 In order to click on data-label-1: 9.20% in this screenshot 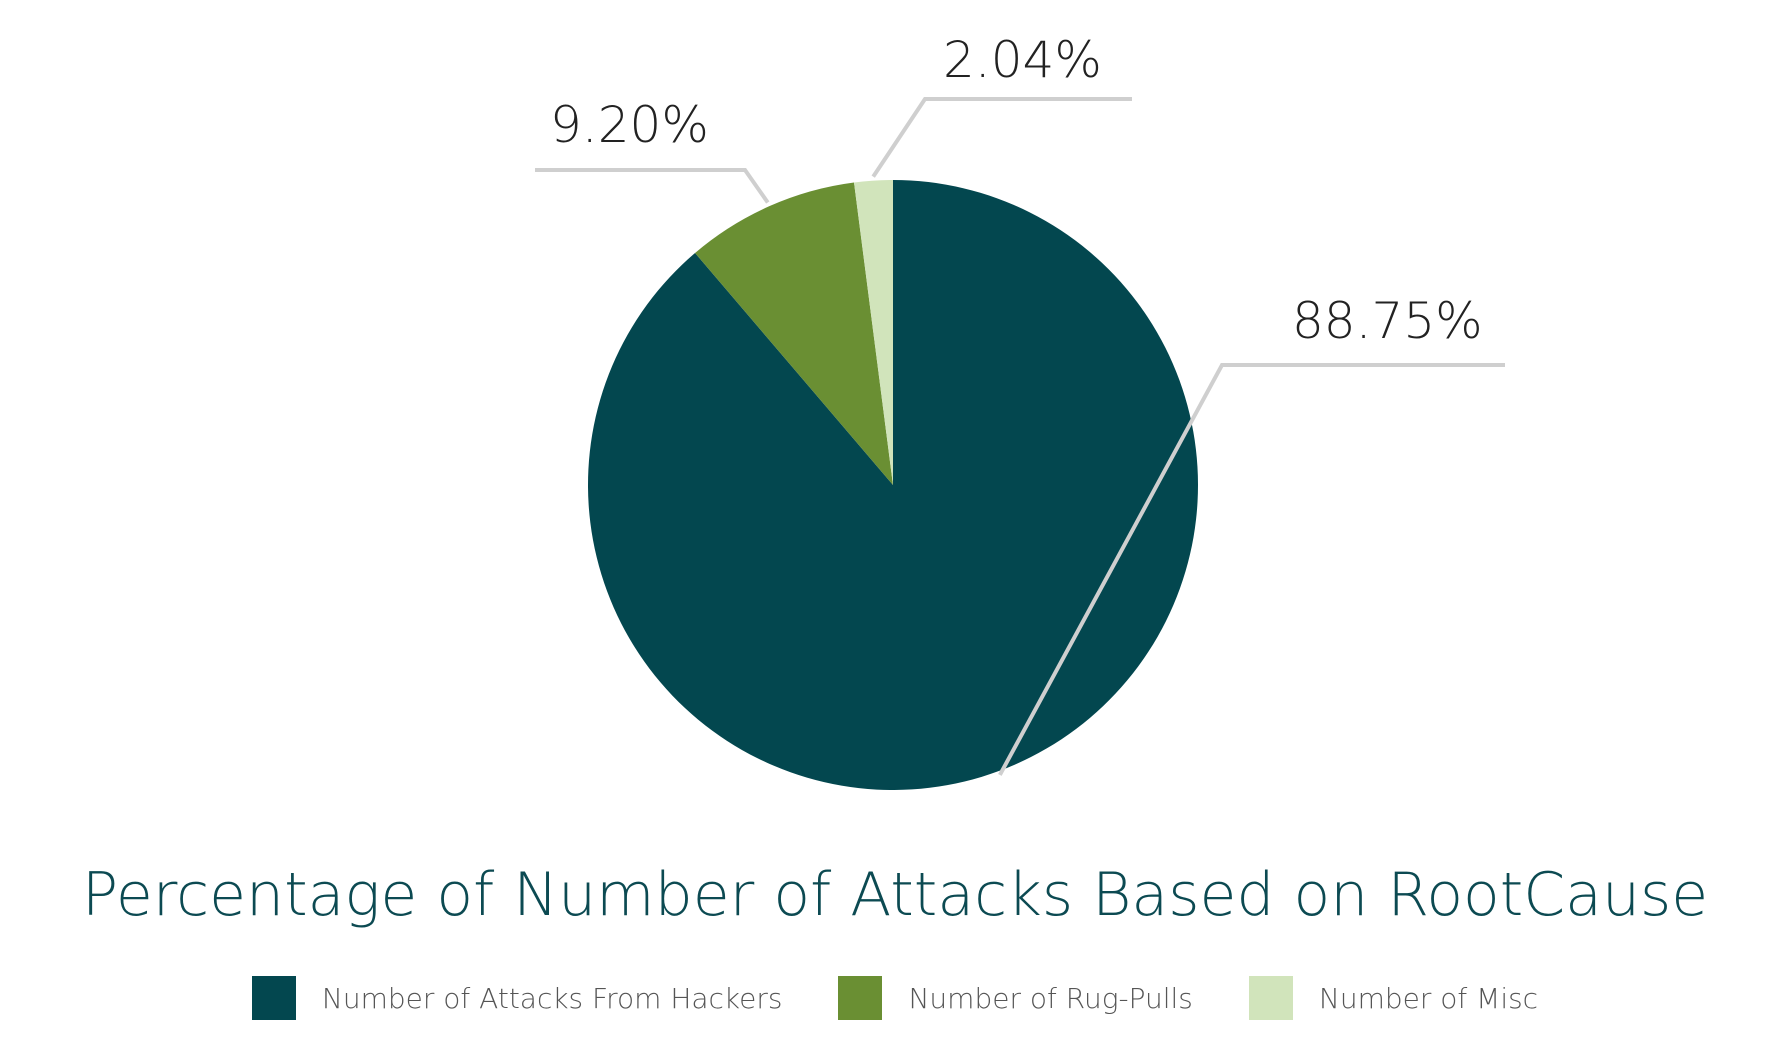, I will do `click(629, 125)`.